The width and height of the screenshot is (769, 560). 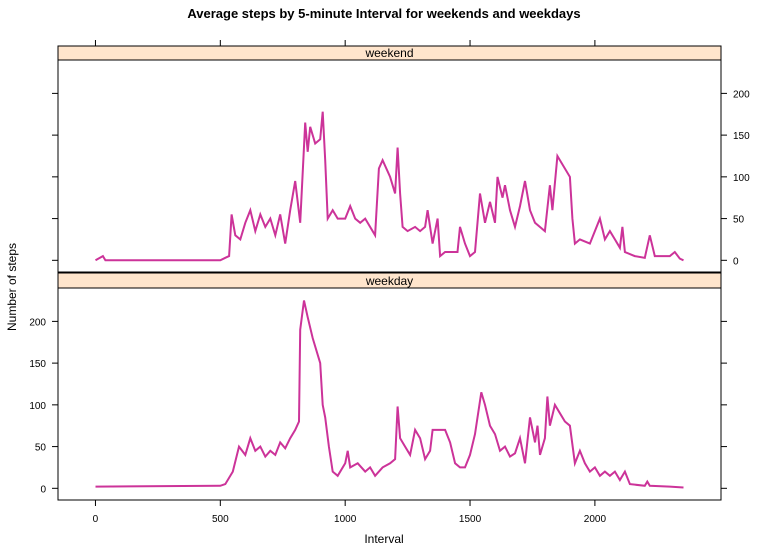 What do you see at coordinates (383, 539) in the screenshot?
I see `x-axis-label: Interval` at bounding box center [383, 539].